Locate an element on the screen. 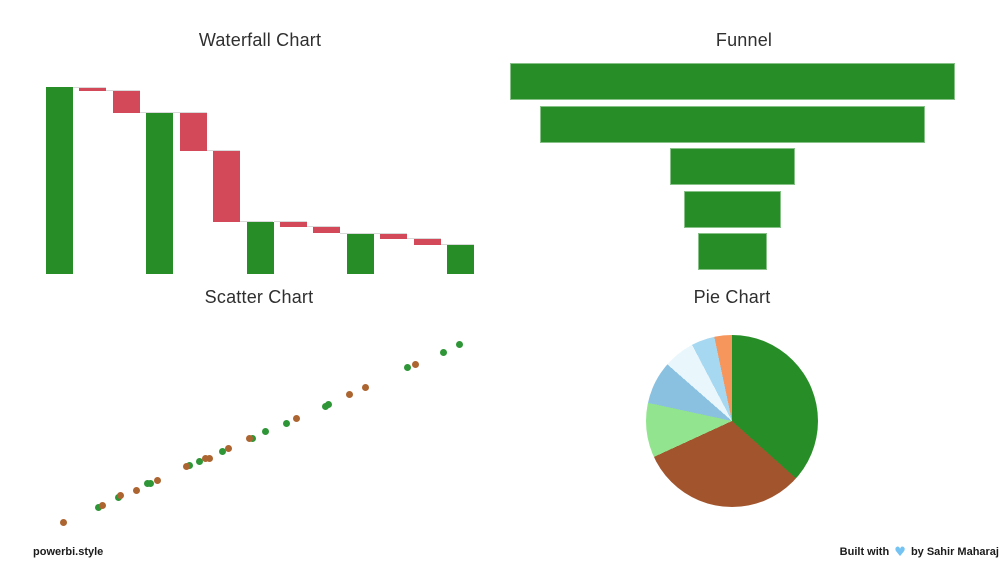 The height and width of the screenshot is (581, 1005). blue-heart-icon: ♥ is located at coordinates (900, 552).